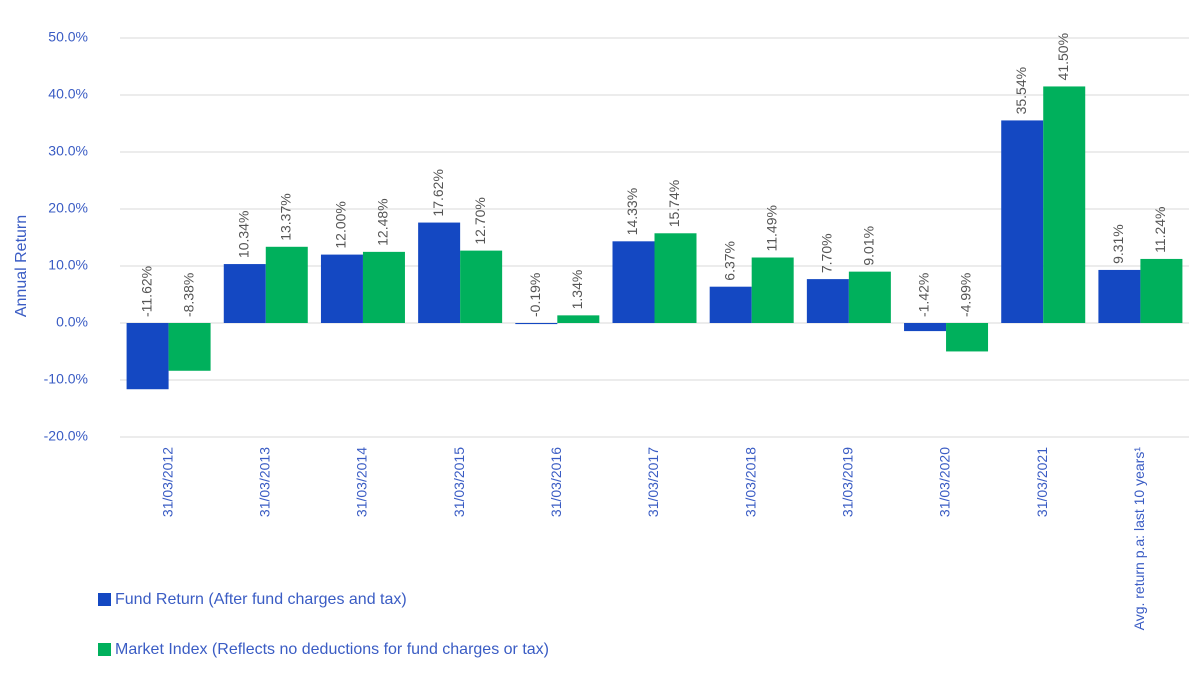 This screenshot has width=1189, height=678. I want to click on x-tick-label: 31/03/2012, so click(167, 482).